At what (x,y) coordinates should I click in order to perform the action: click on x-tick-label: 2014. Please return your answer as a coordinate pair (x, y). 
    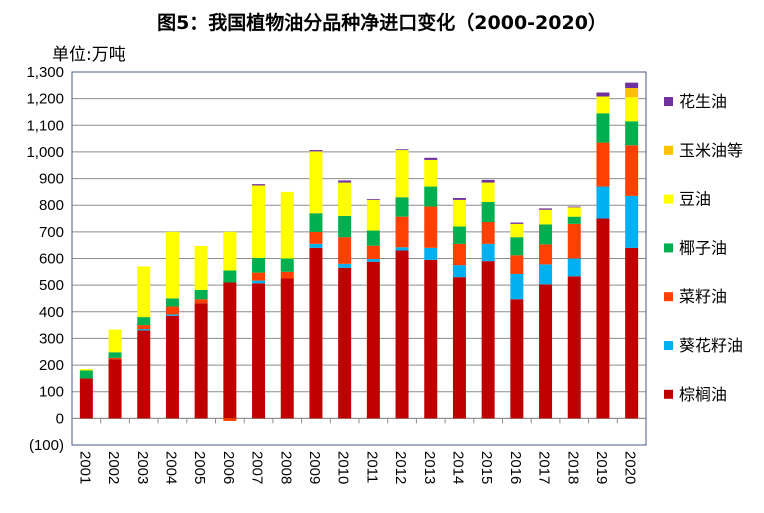
    Looking at the image, I should click on (457, 467).